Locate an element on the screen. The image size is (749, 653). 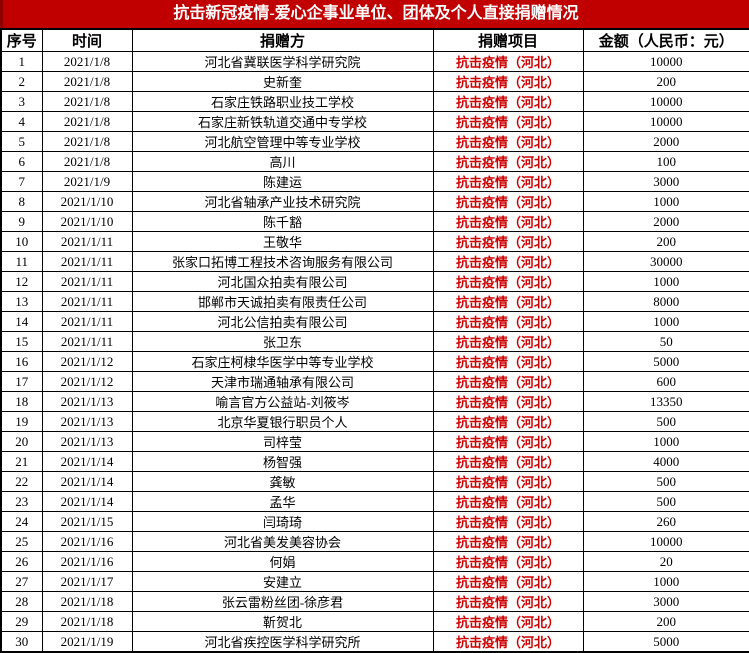
cell-serial: 14 is located at coordinates (21, 321).